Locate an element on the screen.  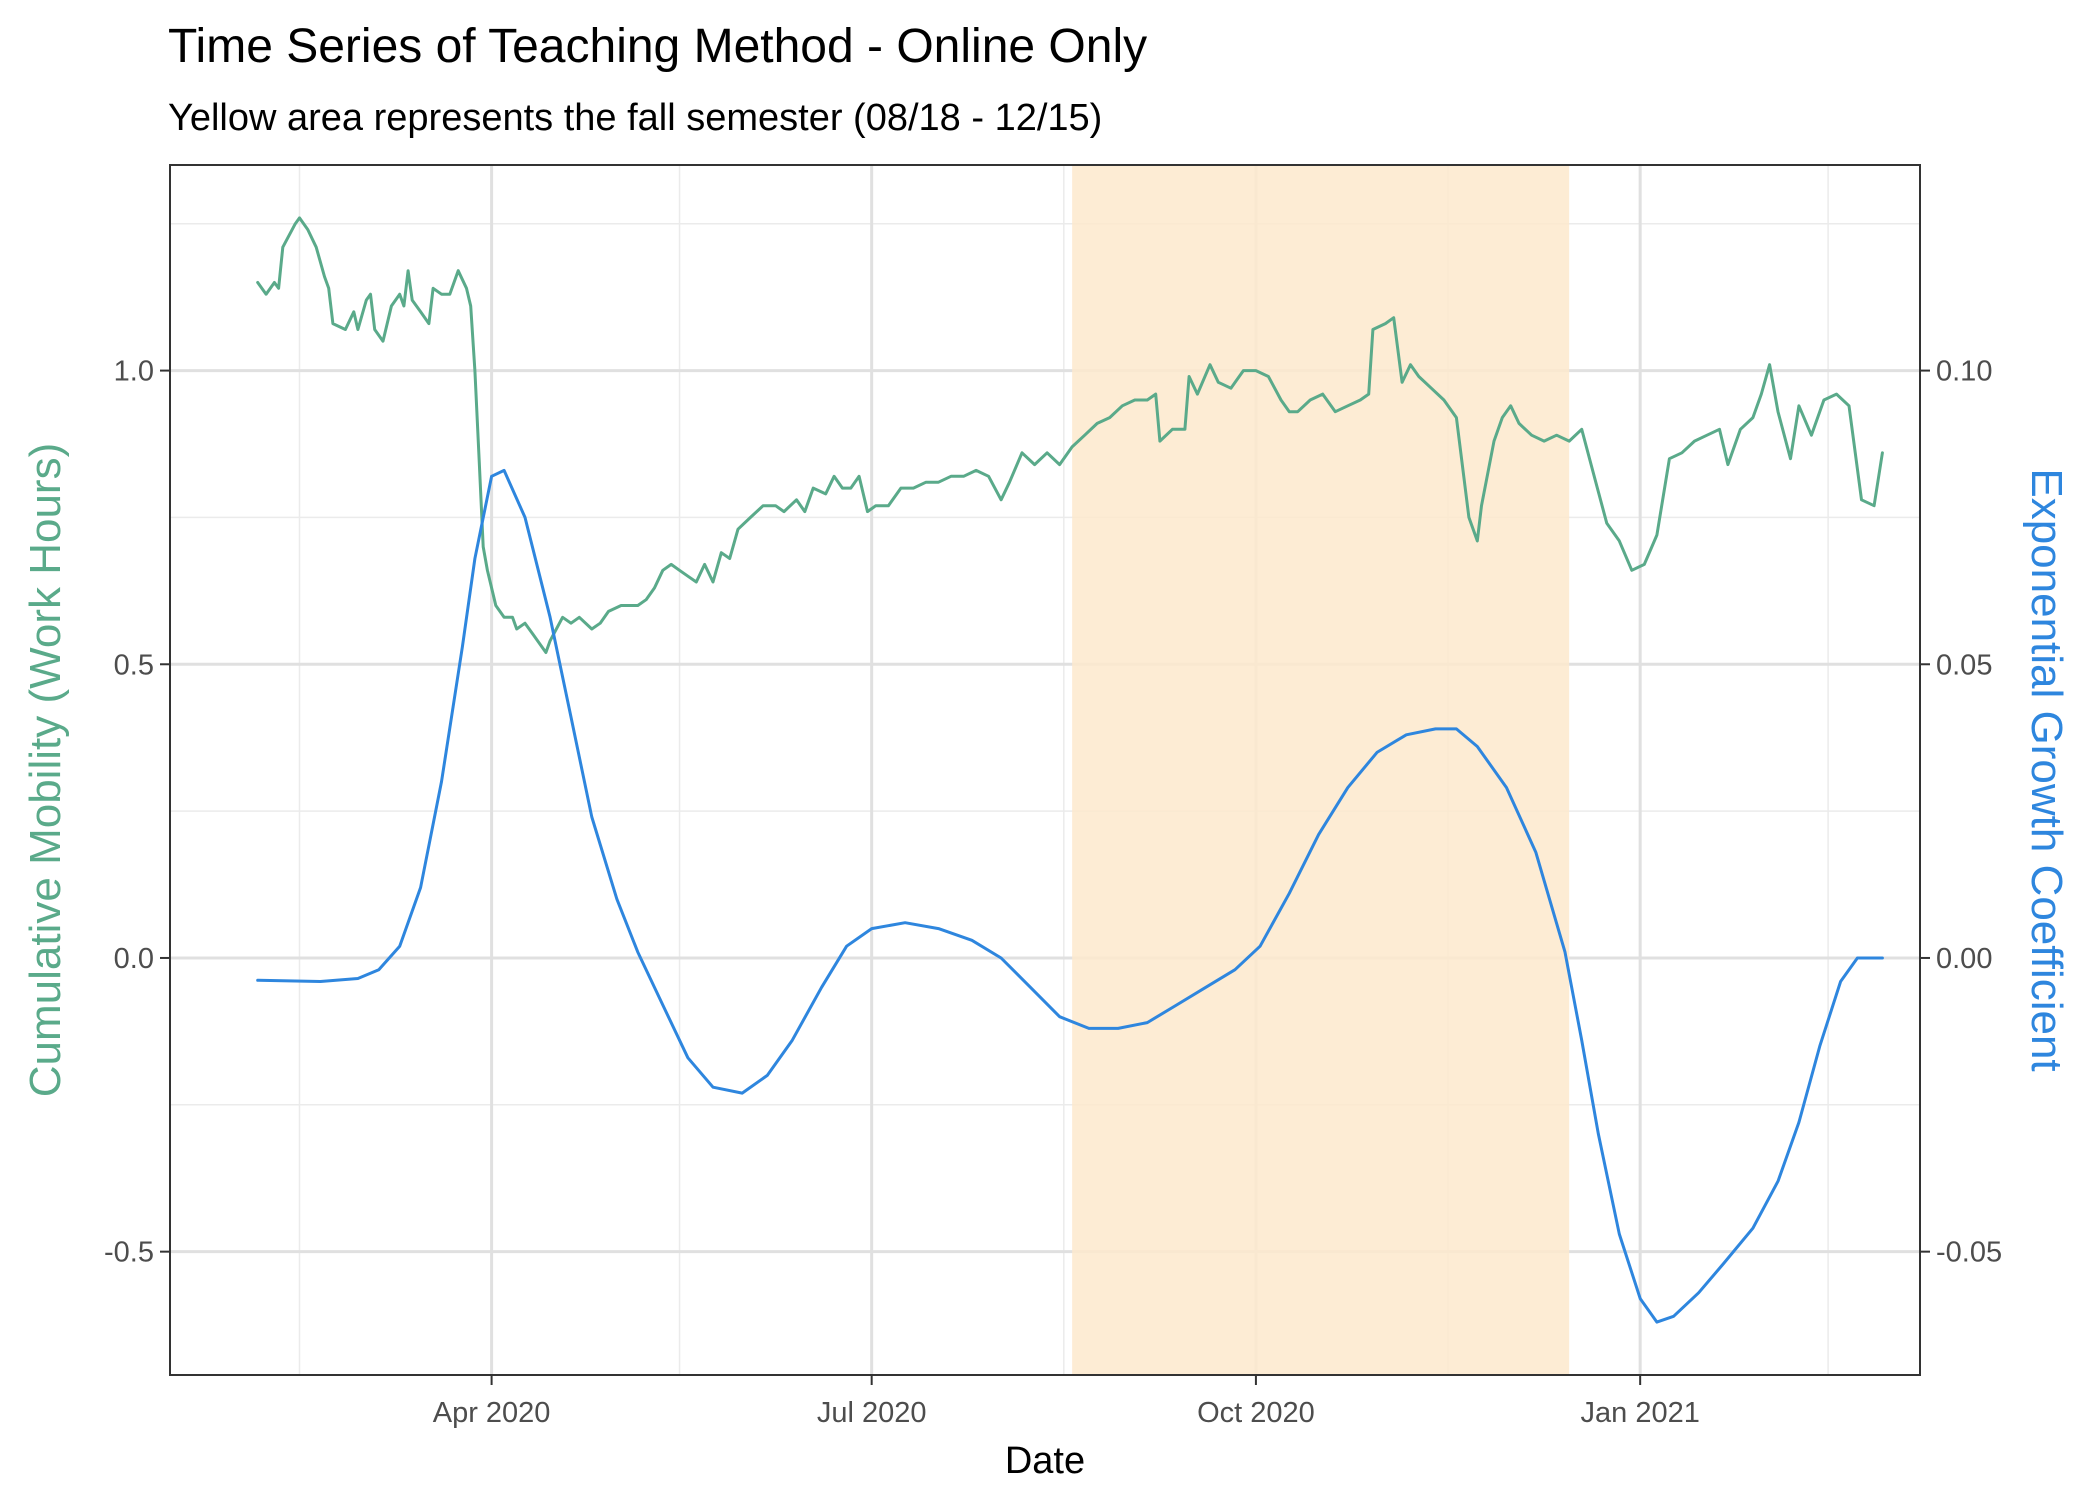
y-right-tick-label: 0.05 is located at coordinates (1964, 665).